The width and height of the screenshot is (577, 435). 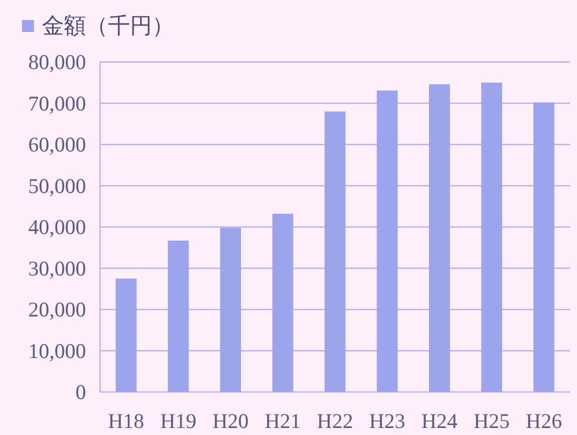 I want to click on x-tick-label: H19, so click(x=178, y=421).